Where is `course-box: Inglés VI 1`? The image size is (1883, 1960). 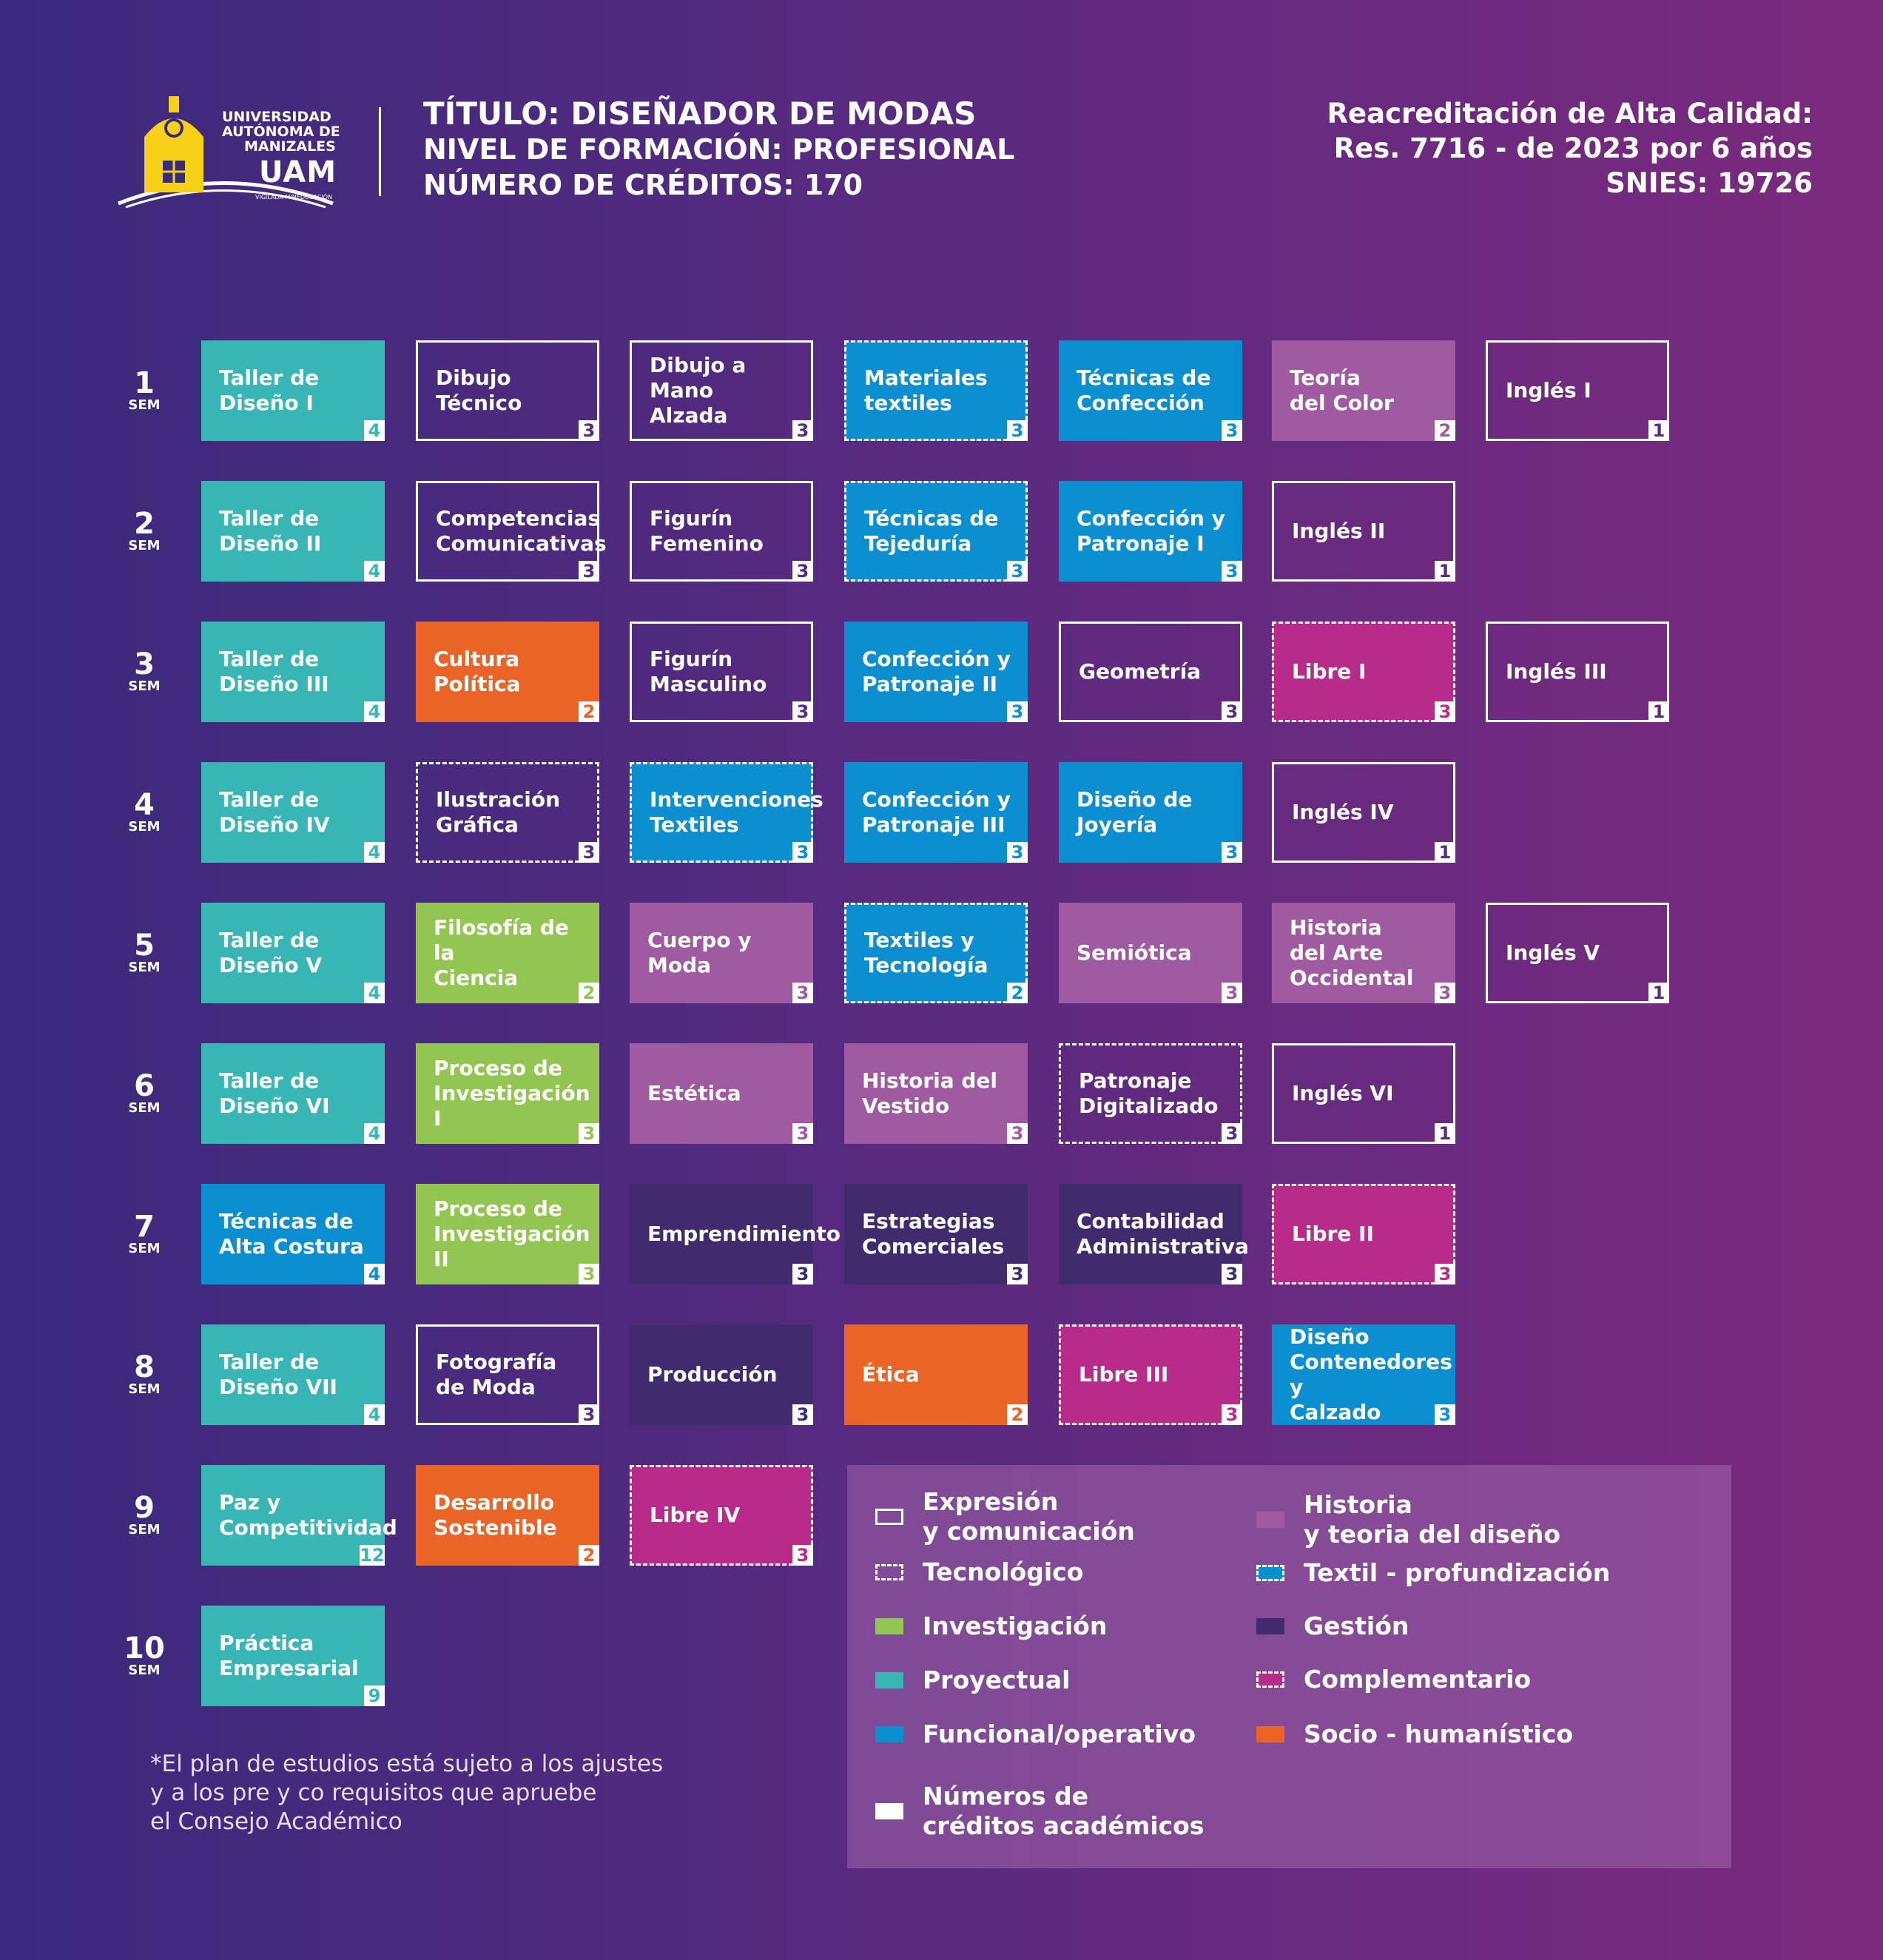
course-box: Inglés VI 1 is located at coordinates (1363, 1093).